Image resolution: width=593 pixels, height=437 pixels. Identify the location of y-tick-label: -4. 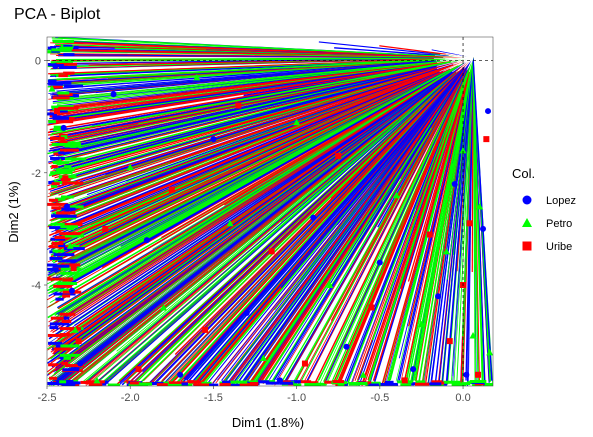
(36, 286).